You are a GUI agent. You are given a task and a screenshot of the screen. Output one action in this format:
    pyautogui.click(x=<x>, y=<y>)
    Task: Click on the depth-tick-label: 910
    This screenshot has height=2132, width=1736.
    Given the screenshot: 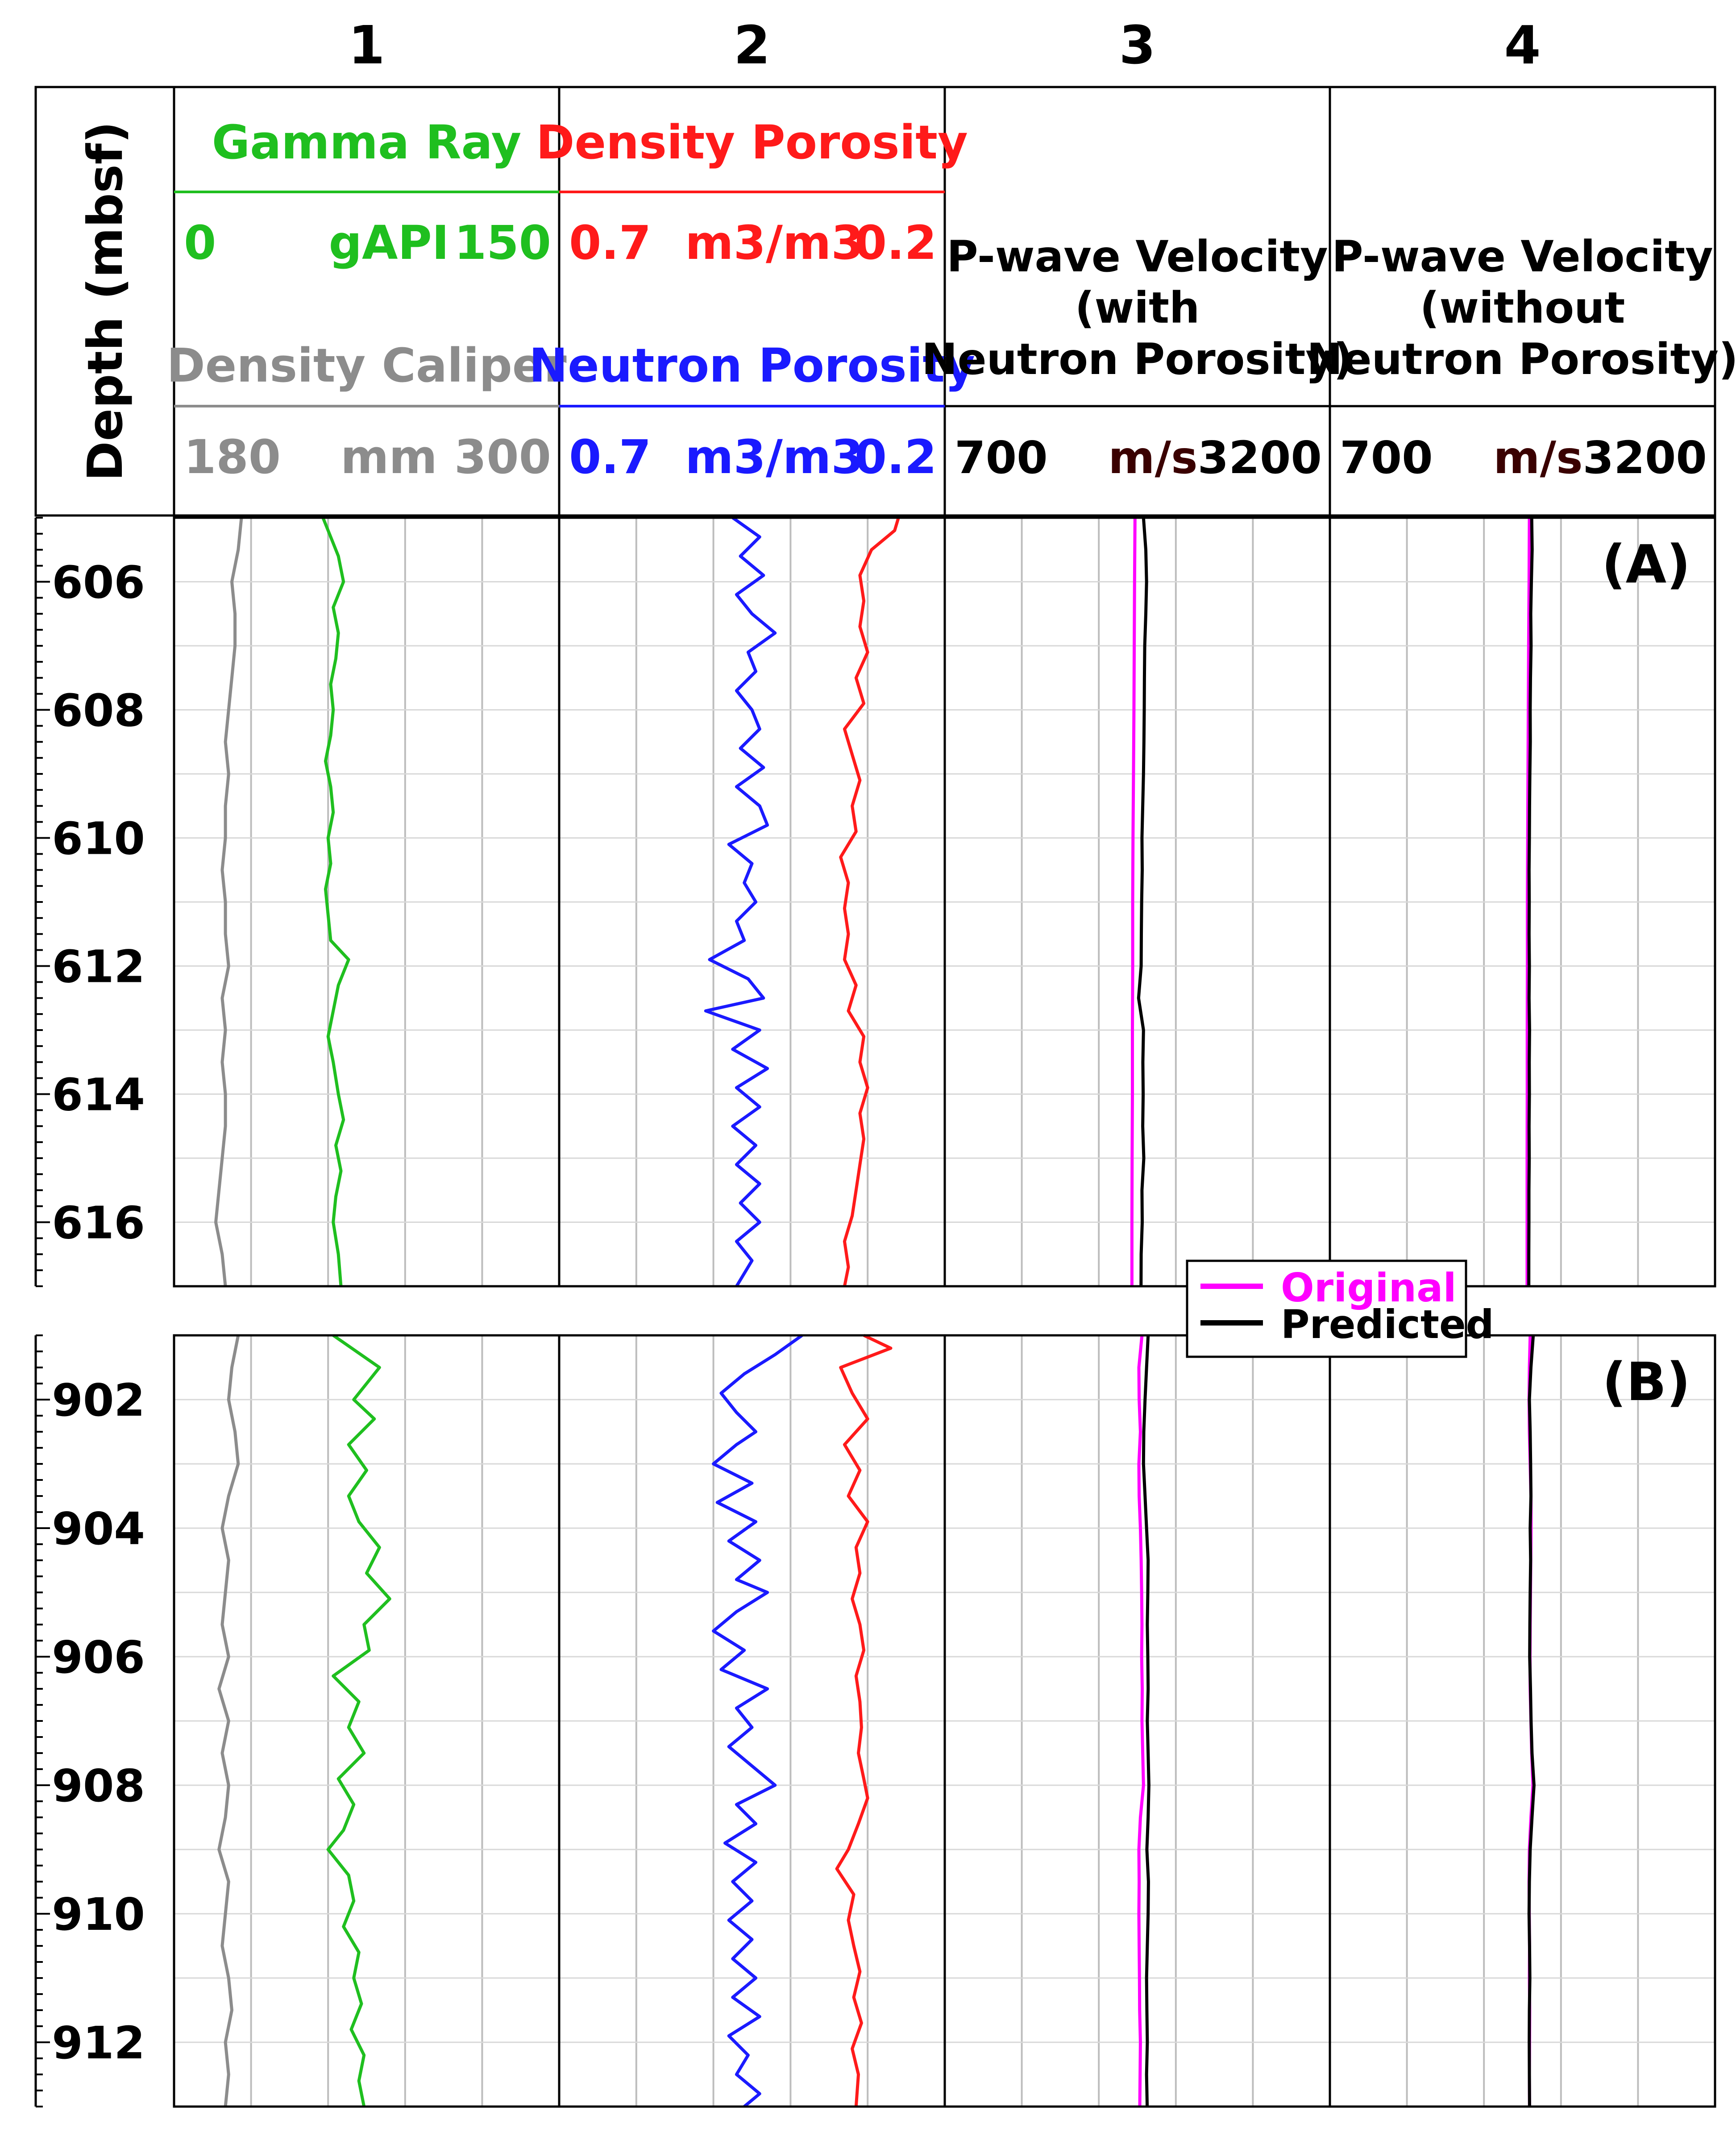 What is the action you would take?
    pyautogui.click(x=98, y=1915)
    